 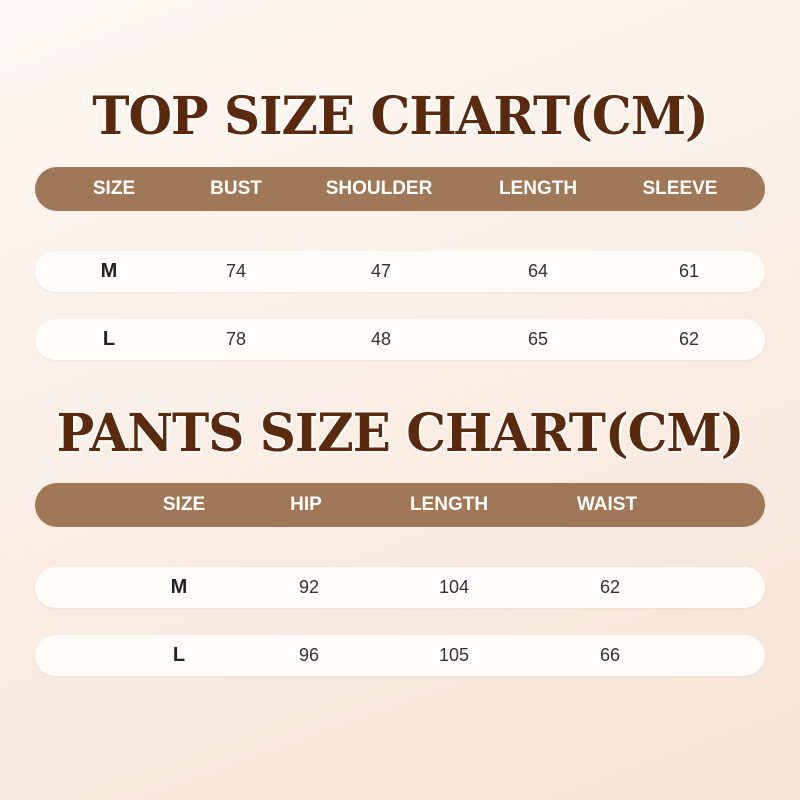 I want to click on table-cell: 65, so click(x=538, y=339).